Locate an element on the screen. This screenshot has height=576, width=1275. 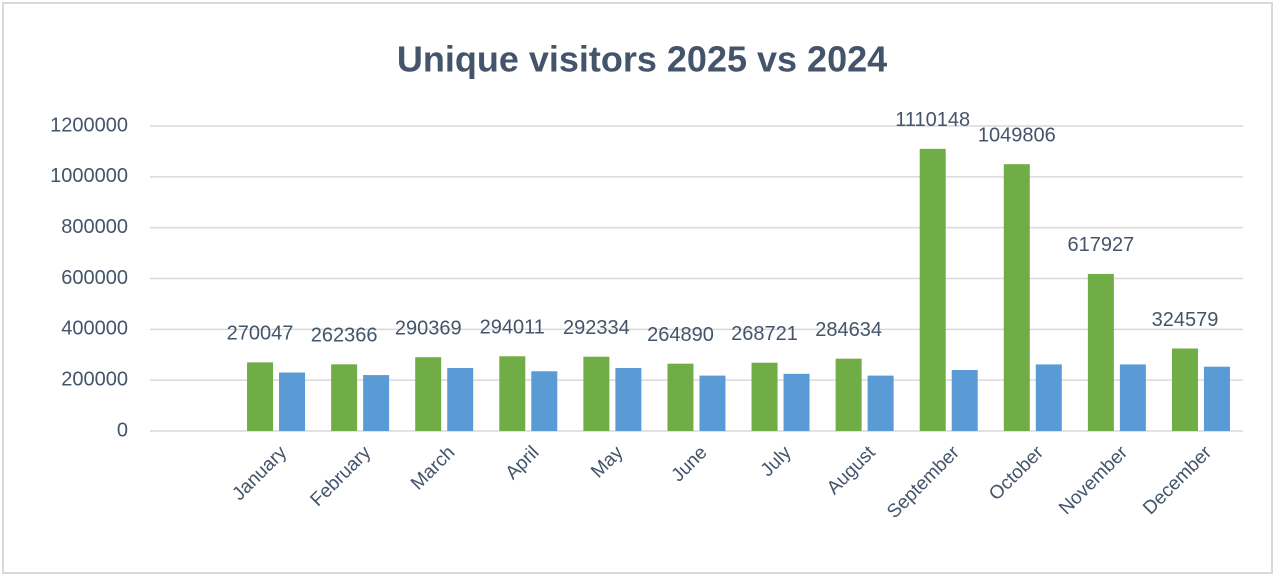
data-label: 264890 is located at coordinates (680, 335).